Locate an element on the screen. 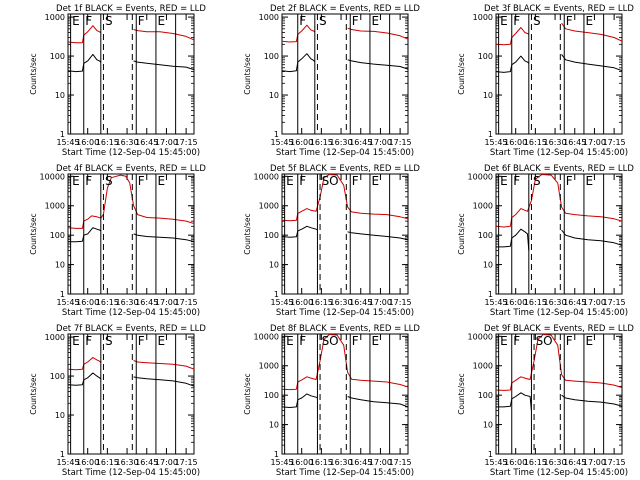 The height and width of the screenshot is (480, 640). chart-title: Det 3f BLACK = Events, RED = LLD is located at coordinates (559, 9).